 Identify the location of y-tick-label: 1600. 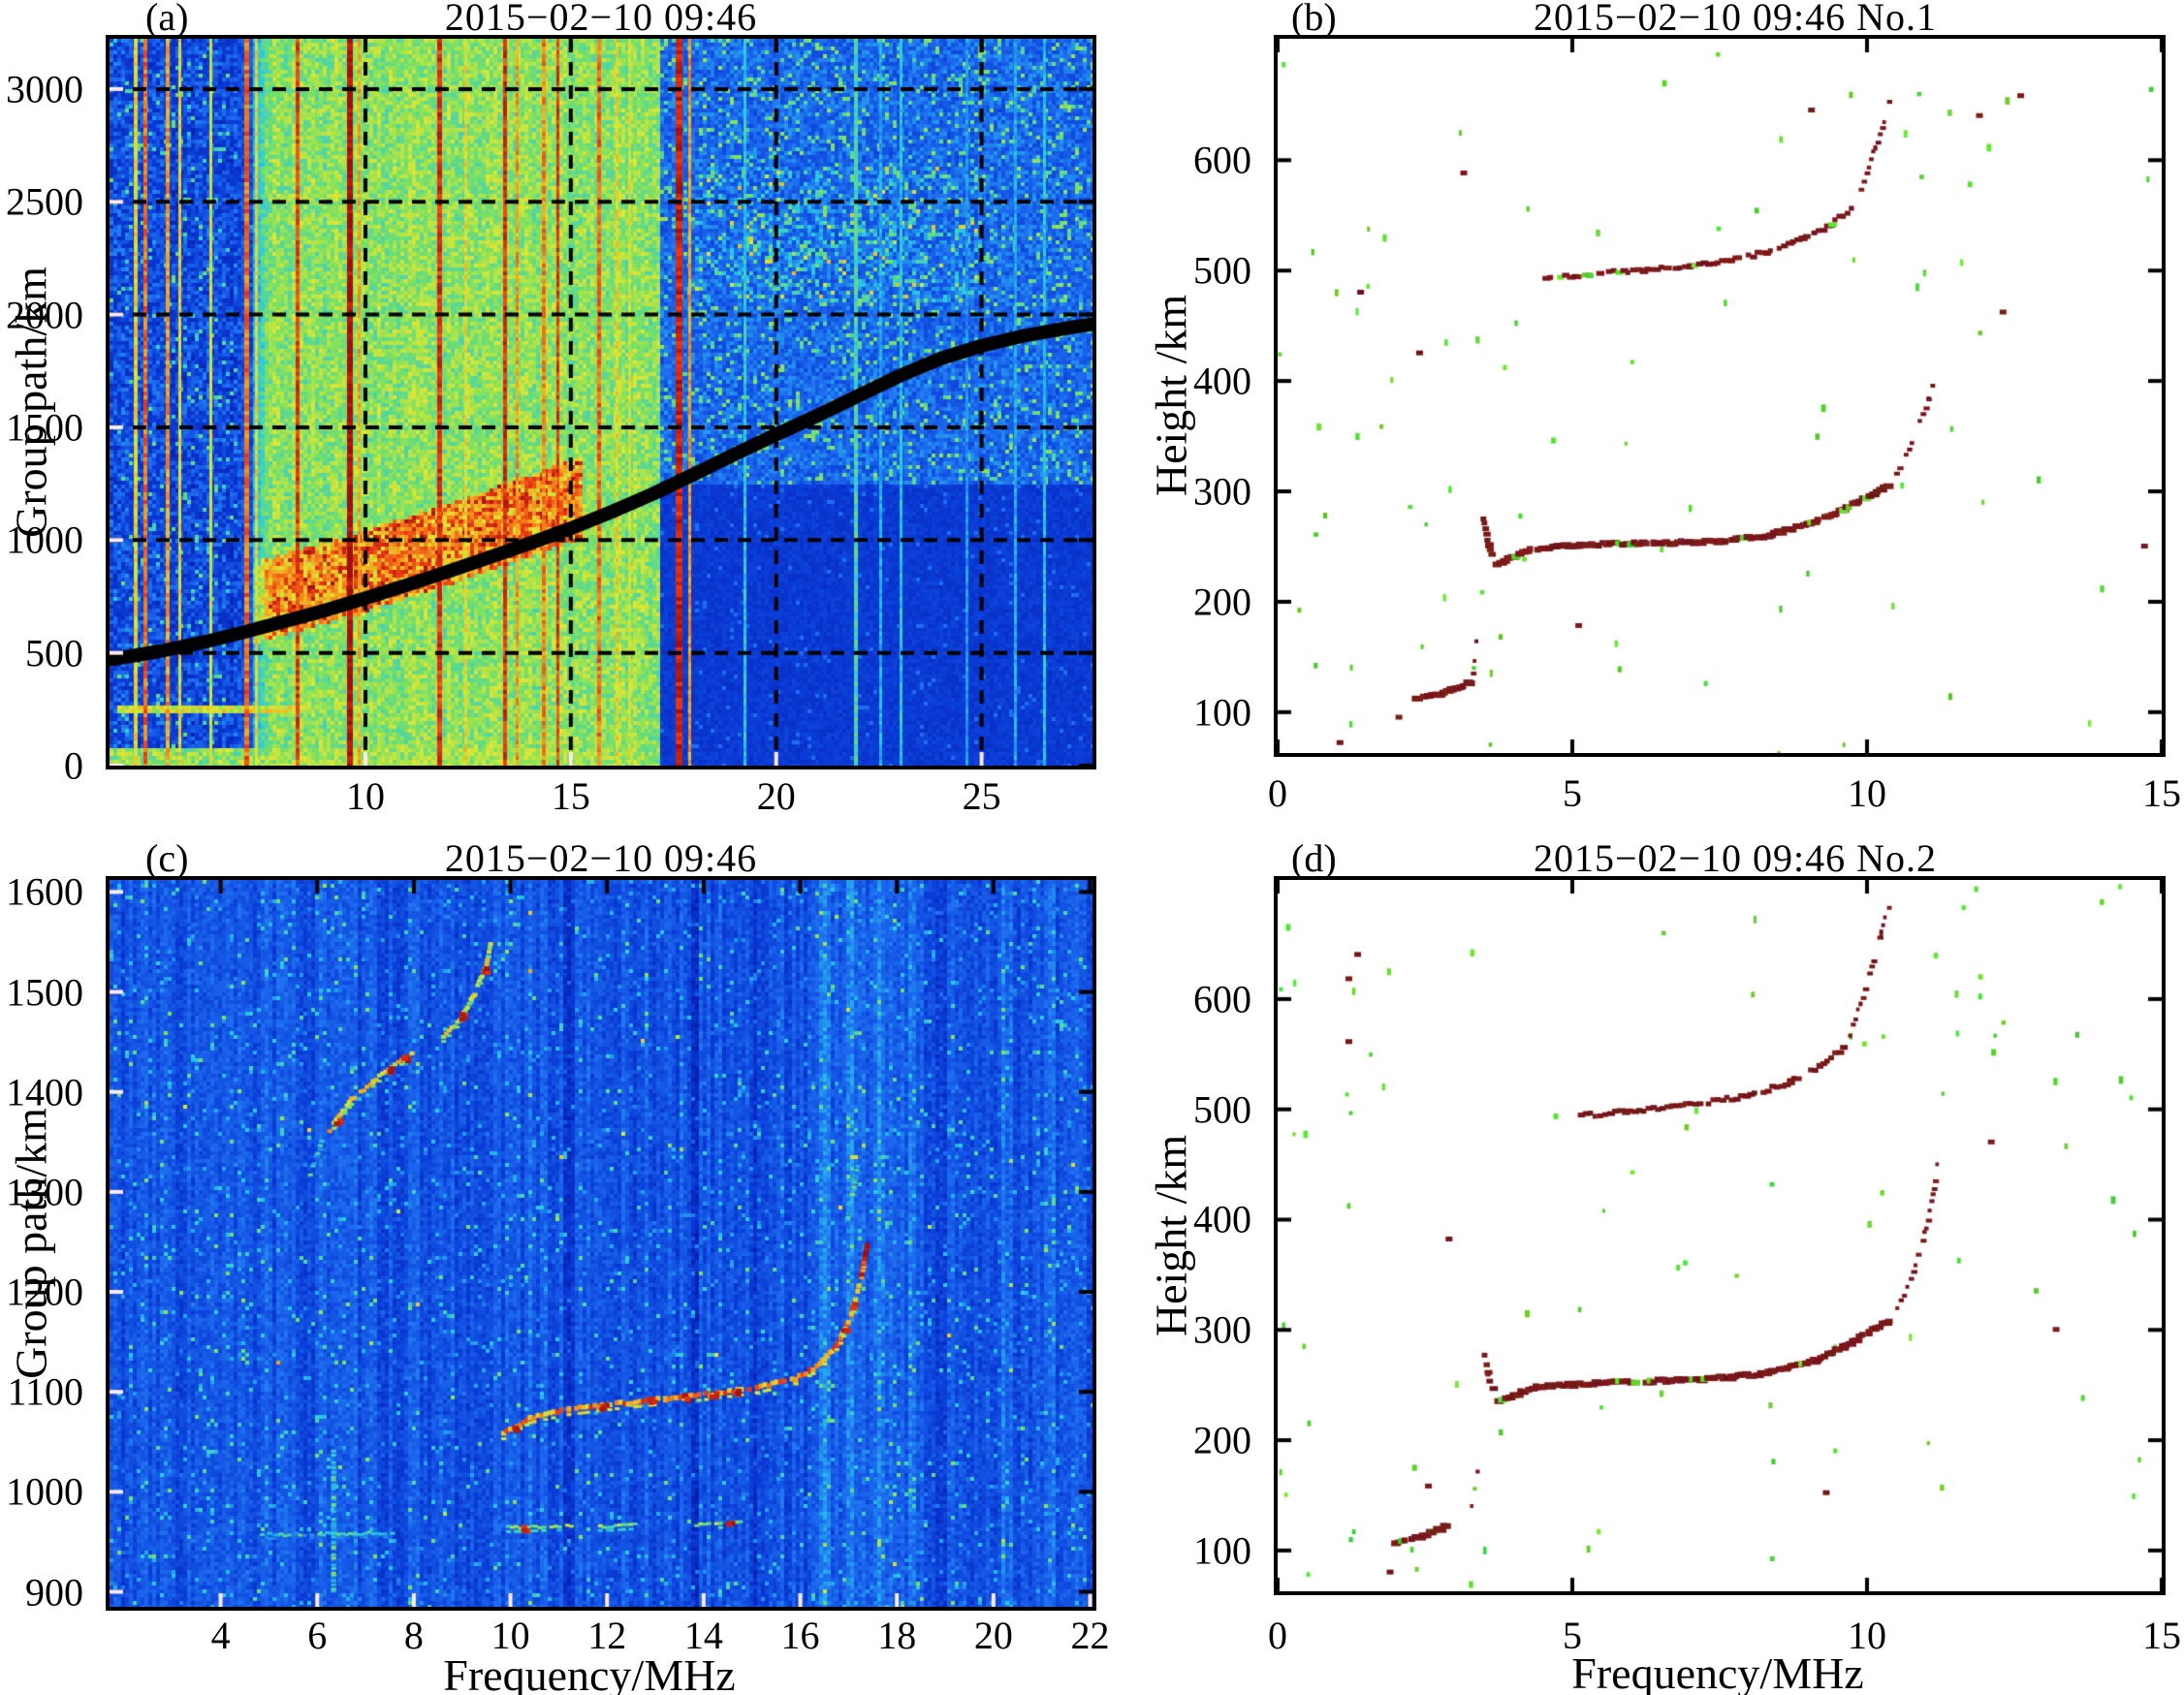
(45, 891).